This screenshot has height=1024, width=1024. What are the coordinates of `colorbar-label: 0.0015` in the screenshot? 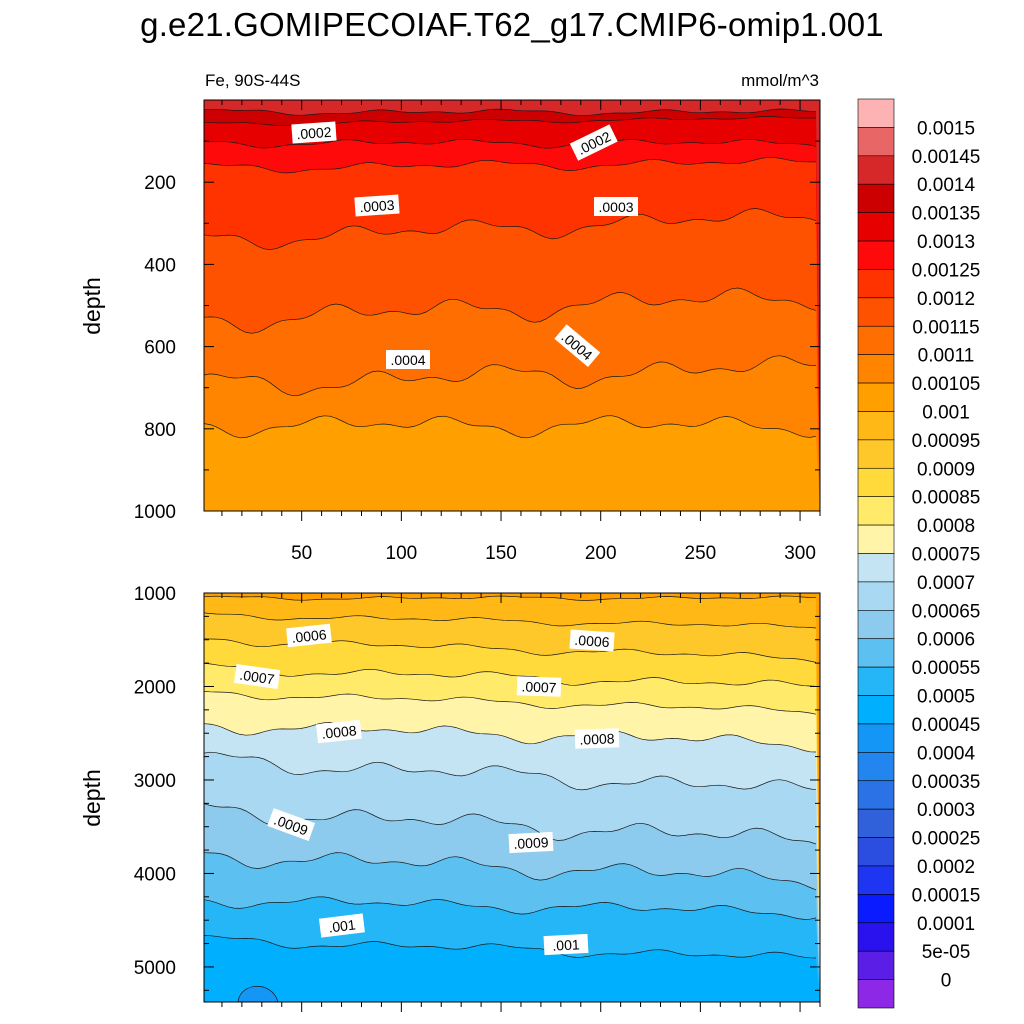 It's located at (946, 128).